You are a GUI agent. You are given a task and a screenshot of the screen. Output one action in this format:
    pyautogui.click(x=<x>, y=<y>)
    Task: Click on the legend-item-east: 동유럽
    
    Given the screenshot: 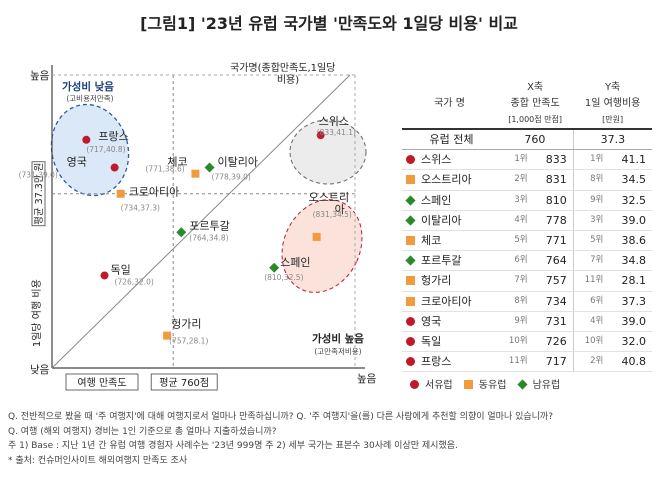 What is the action you would take?
    pyautogui.click(x=484, y=385)
    